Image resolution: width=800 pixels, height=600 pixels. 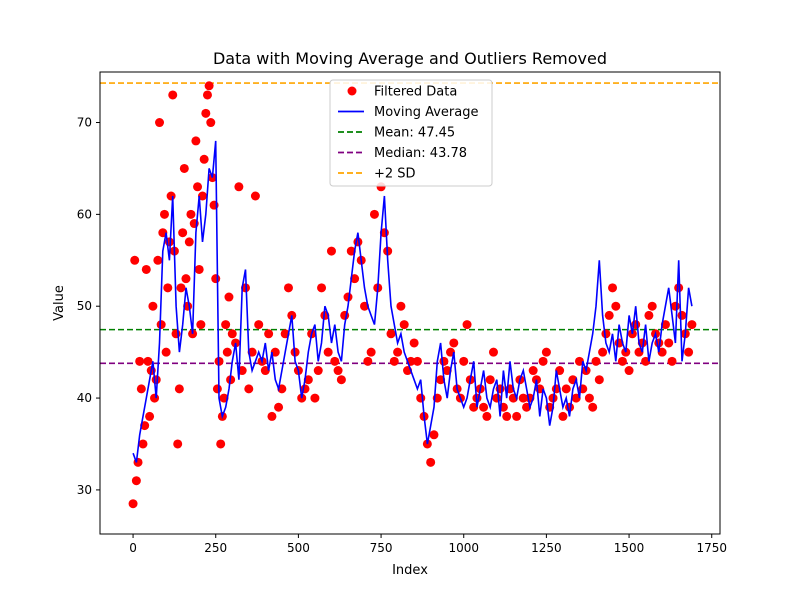 I want to click on x-tick-label: 500, so click(x=298, y=548).